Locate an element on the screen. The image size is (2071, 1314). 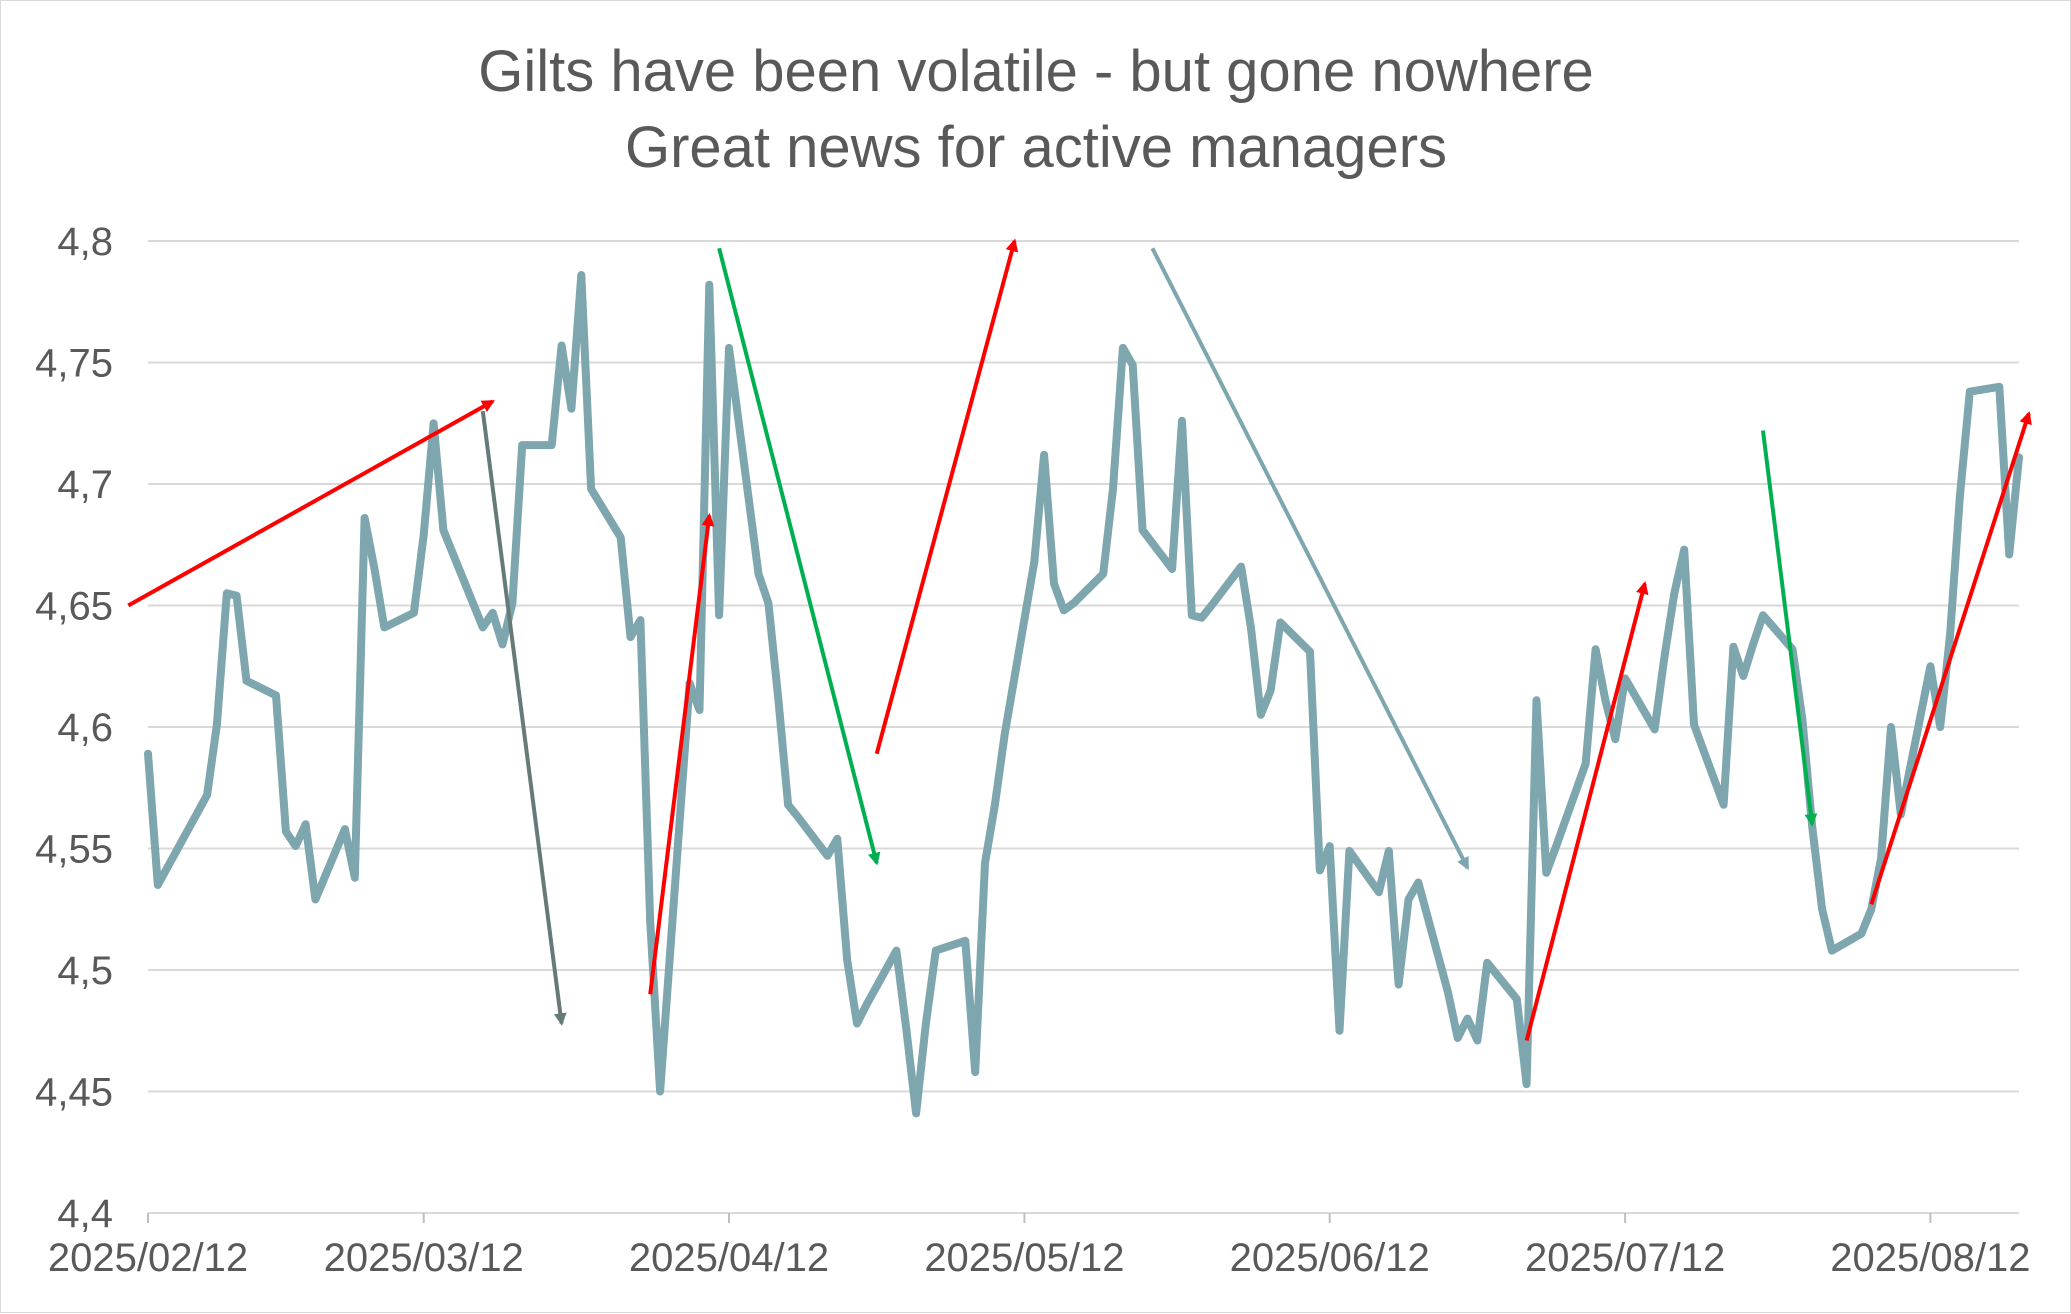
y-tick-label: 4,65 is located at coordinates (74, 607).